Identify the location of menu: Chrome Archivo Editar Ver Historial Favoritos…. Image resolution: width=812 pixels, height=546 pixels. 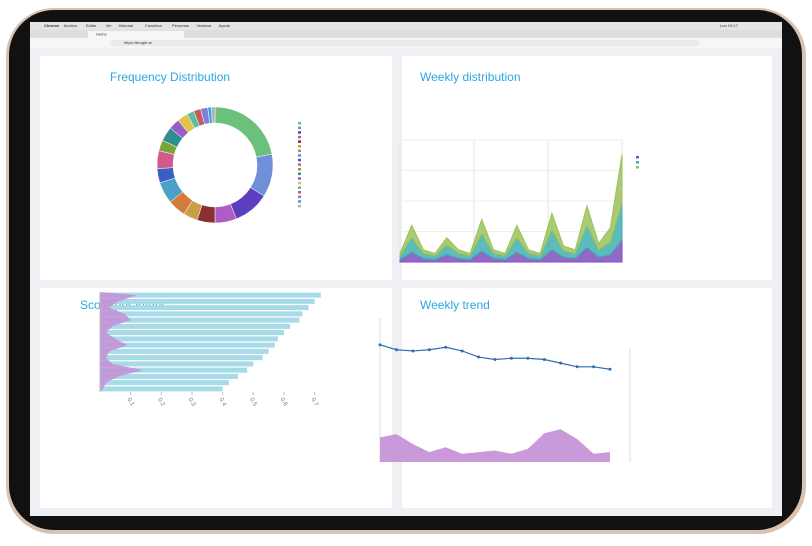
(137, 25).